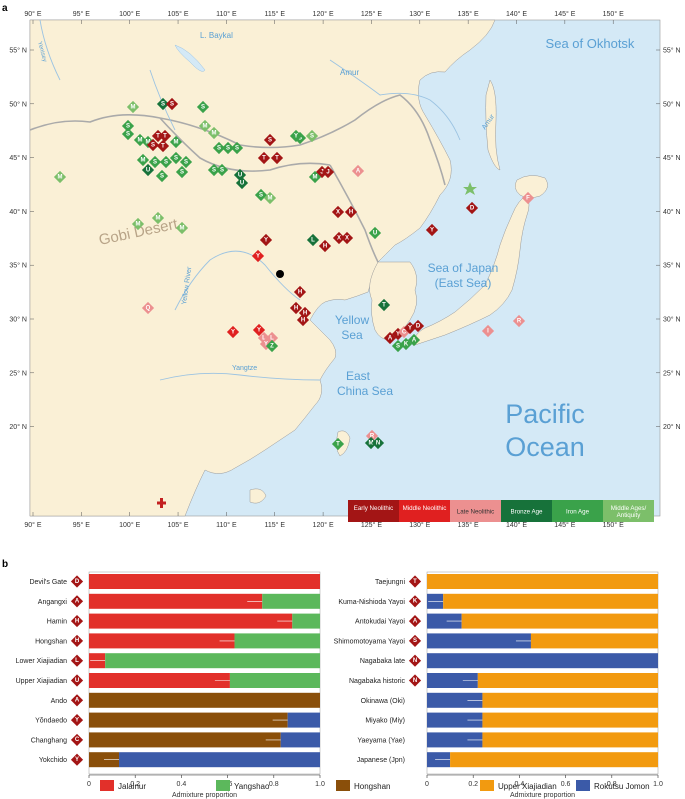 The image size is (685, 799). I want to click on lon-tick-label-bottom: 95° E, so click(82, 525).